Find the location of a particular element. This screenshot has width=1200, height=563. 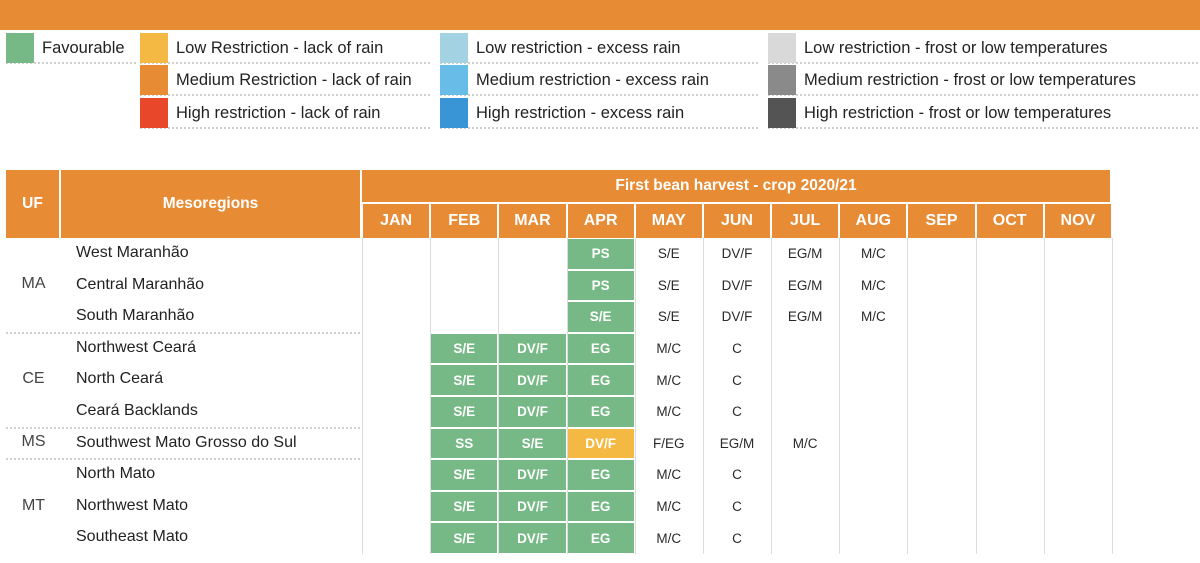

uf-label: MT is located at coordinates (33, 505).